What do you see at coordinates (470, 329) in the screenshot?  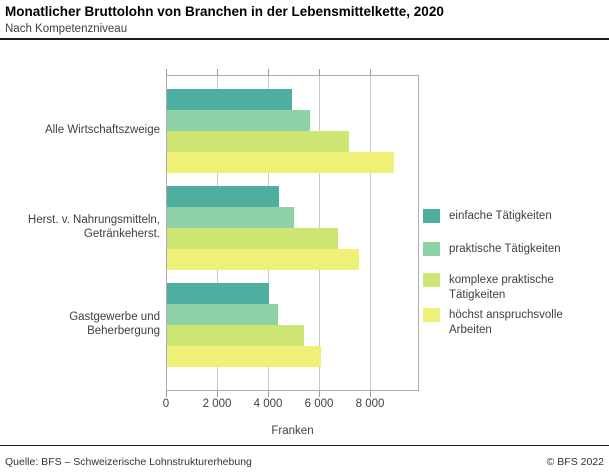 I see `legend-label-line: Arbeiten` at bounding box center [470, 329].